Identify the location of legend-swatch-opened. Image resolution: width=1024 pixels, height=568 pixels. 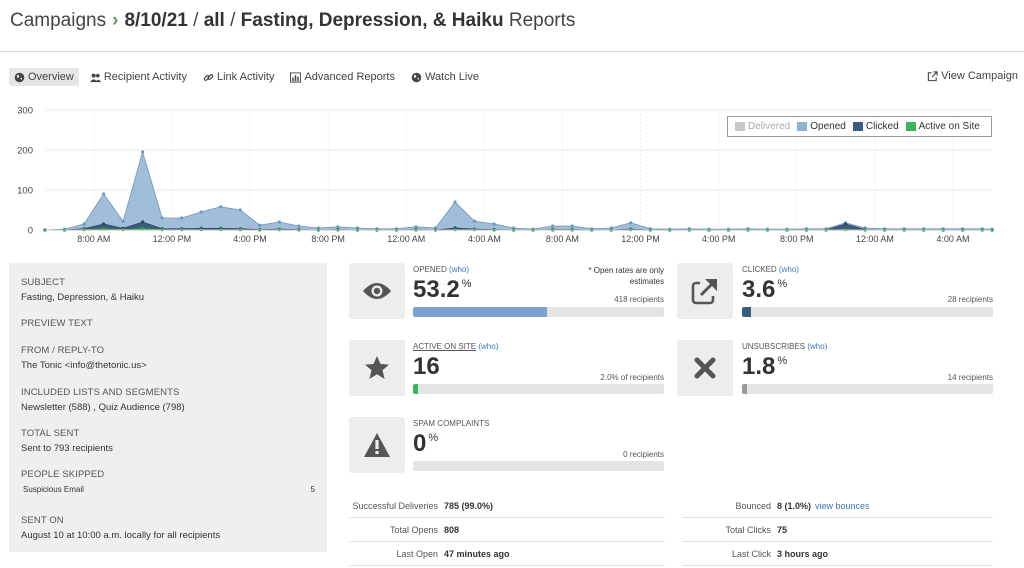
(802, 126).